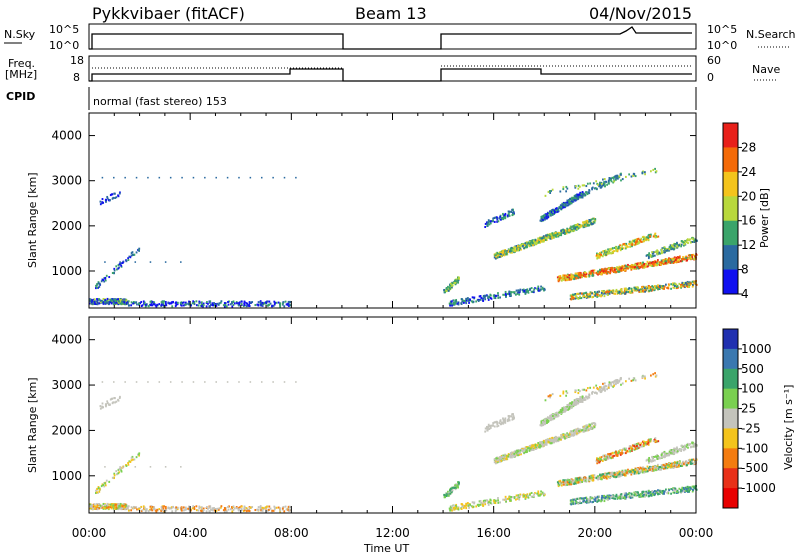 Image resolution: width=800 pixels, height=558 pixels. What do you see at coordinates (390, 75) in the screenshot?
I see `freq-trace` at bounding box center [390, 75].